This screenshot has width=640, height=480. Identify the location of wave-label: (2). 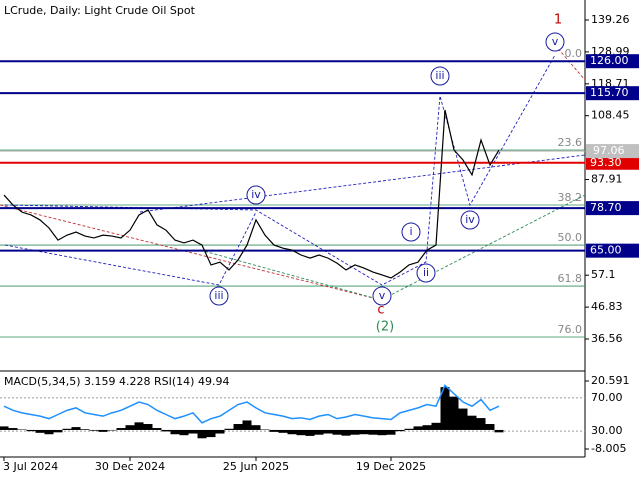
(385, 327).